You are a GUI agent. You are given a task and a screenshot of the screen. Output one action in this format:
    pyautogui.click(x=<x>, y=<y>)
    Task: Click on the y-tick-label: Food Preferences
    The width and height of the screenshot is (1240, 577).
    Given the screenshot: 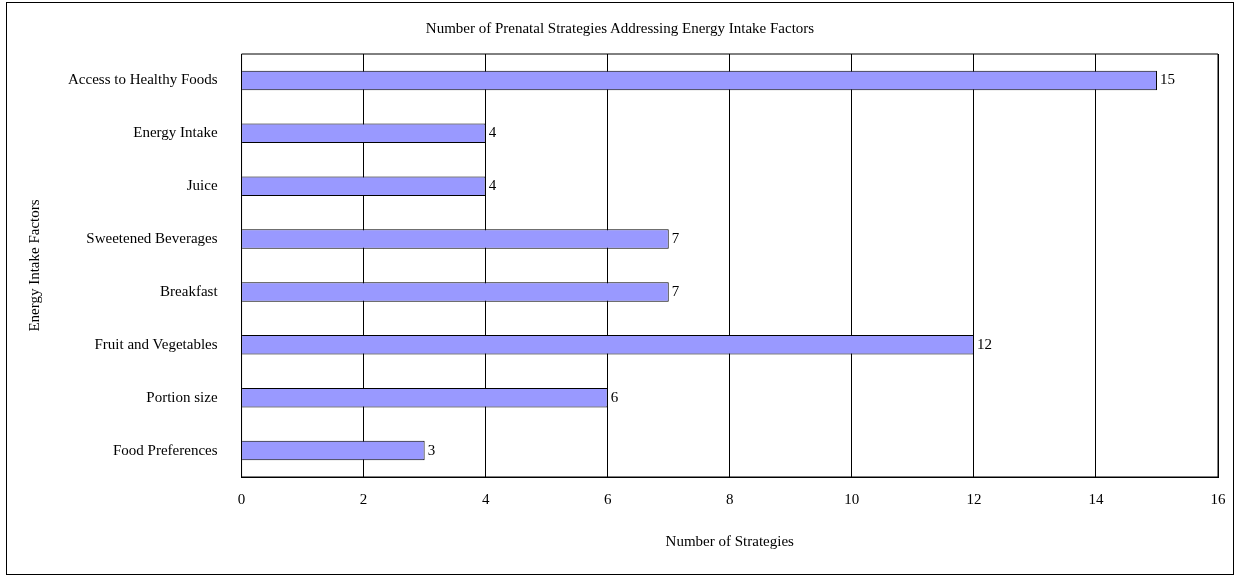 What is the action you would take?
    pyautogui.click(x=165, y=449)
    